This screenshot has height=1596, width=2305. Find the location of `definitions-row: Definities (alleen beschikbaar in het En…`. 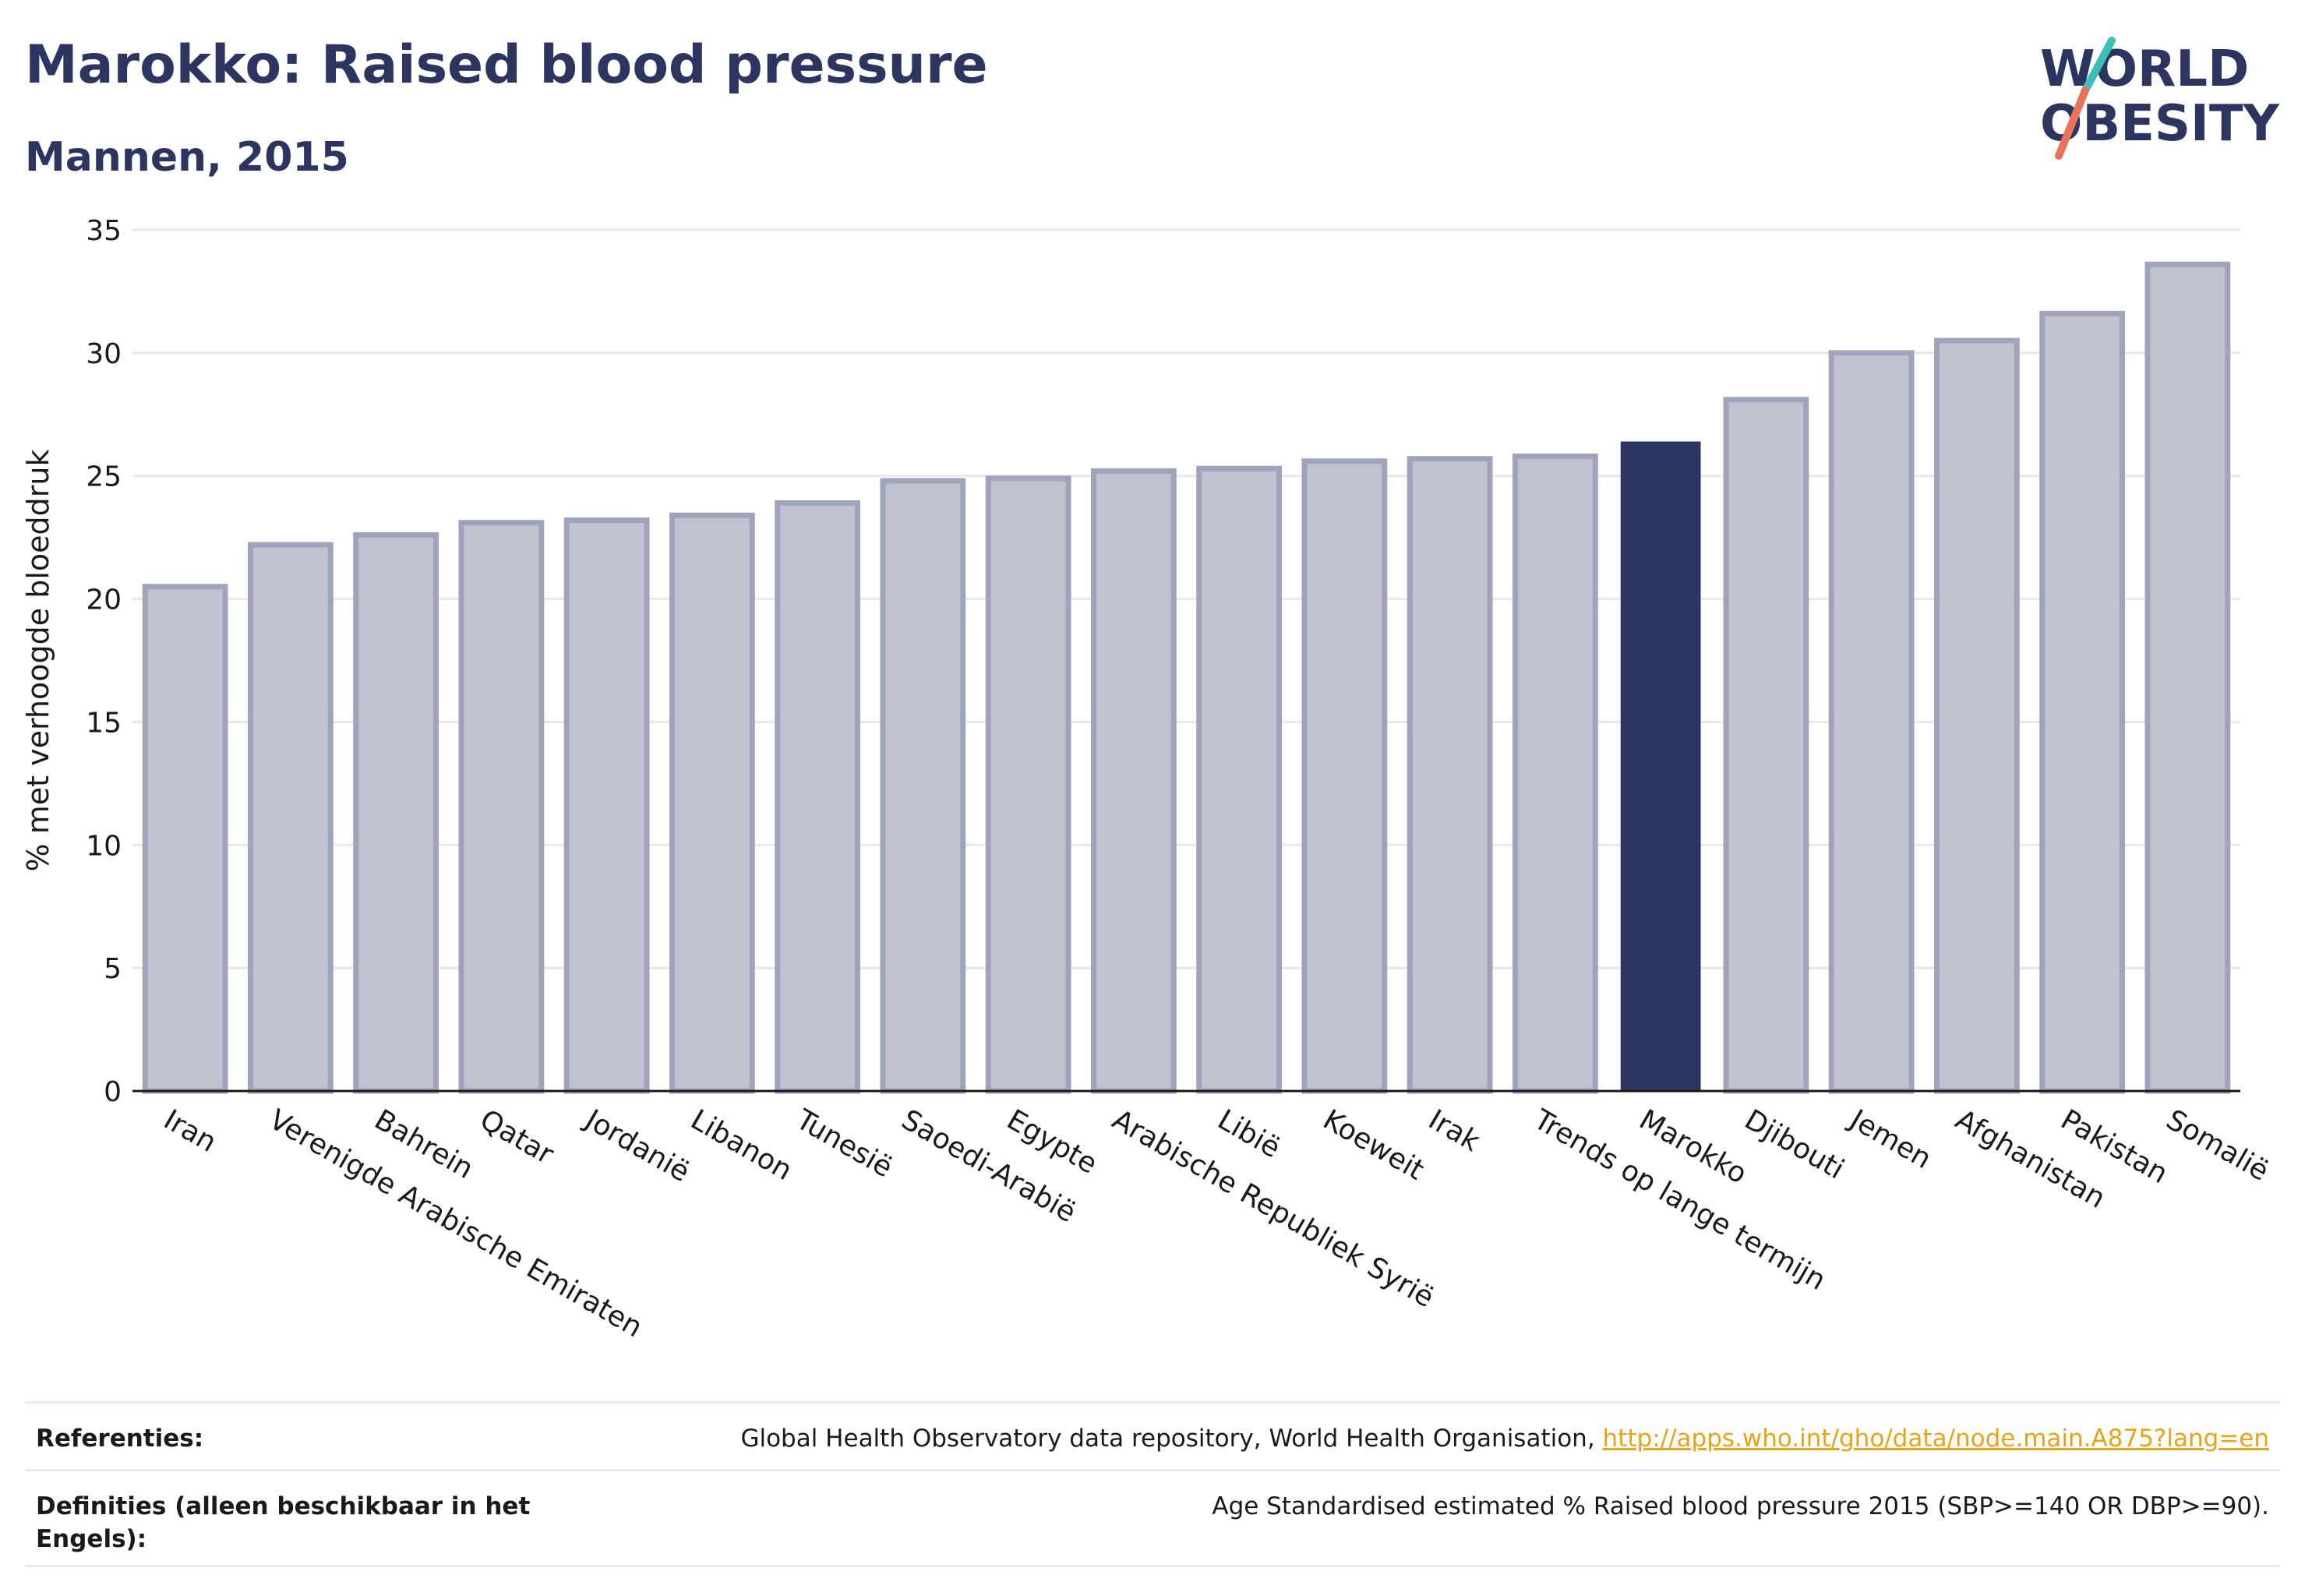

definitions-row: Definities (alleen beschikbaar in het En… is located at coordinates (1152, 1518).